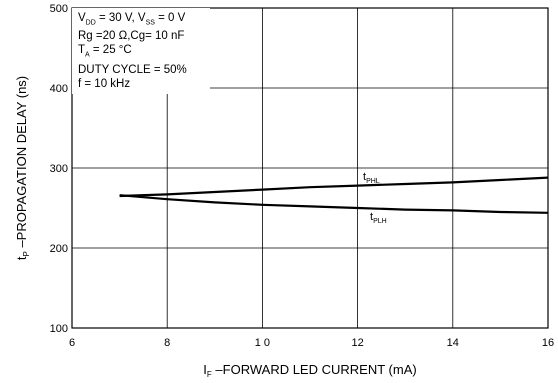 The height and width of the screenshot is (383, 558). I want to click on y-tick-label: 200, so click(59, 249).